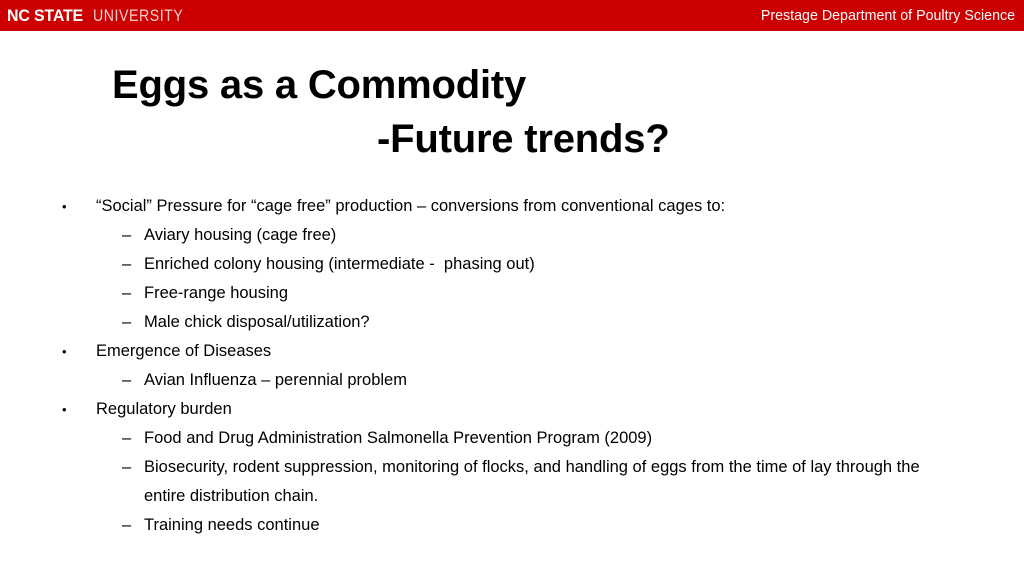 The image size is (1024, 576). What do you see at coordinates (512, 235) in the screenshot?
I see `bullet-item-level-2: – Aviary housing (cage free)` at bounding box center [512, 235].